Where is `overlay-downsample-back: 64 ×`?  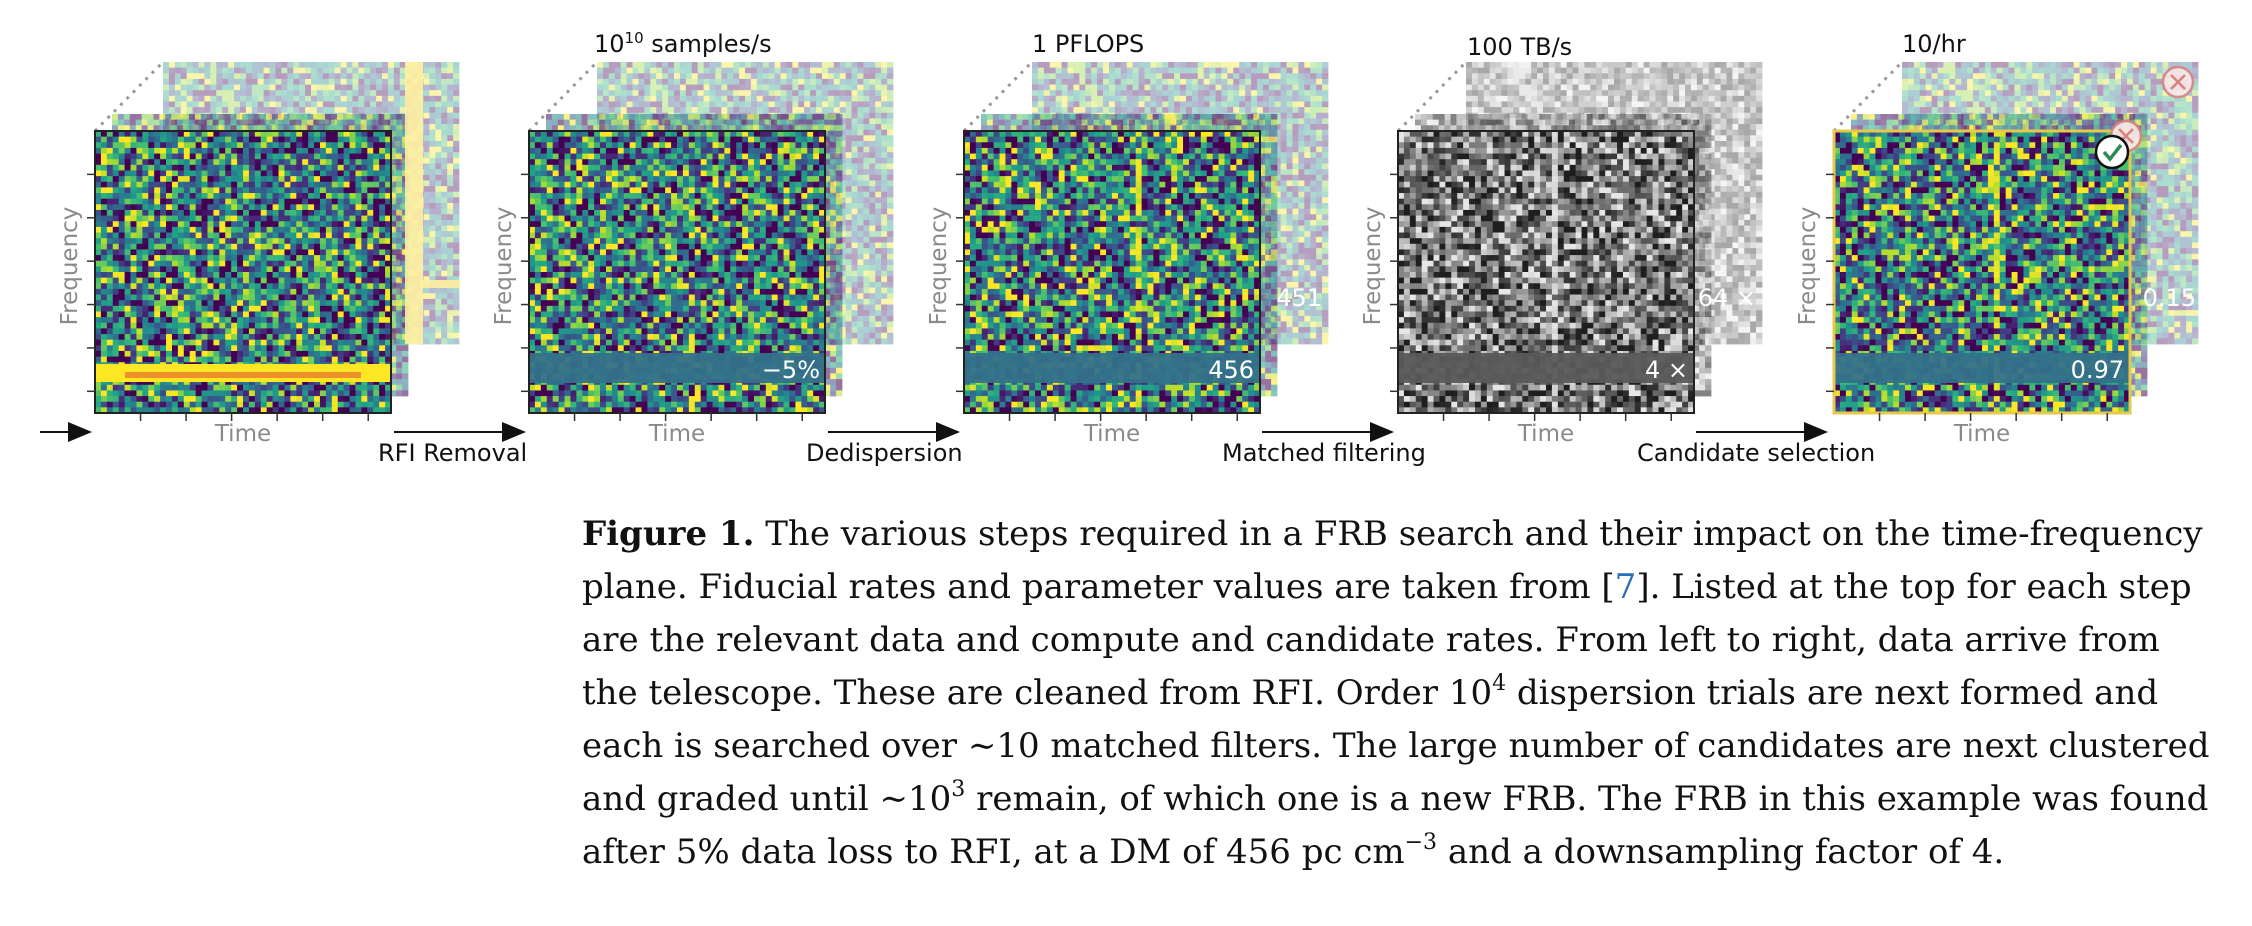 overlay-downsample-back: 64 × is located at coordinates (1727, 298).